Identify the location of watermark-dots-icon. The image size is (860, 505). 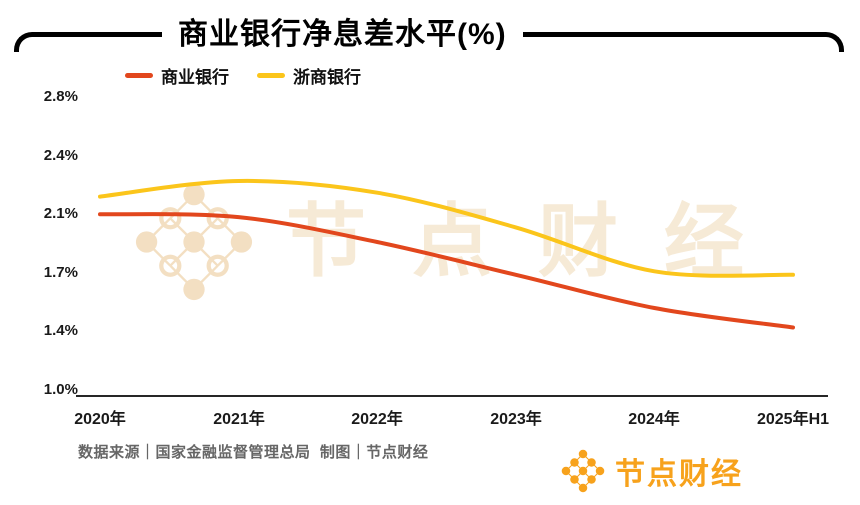
(194, 242).